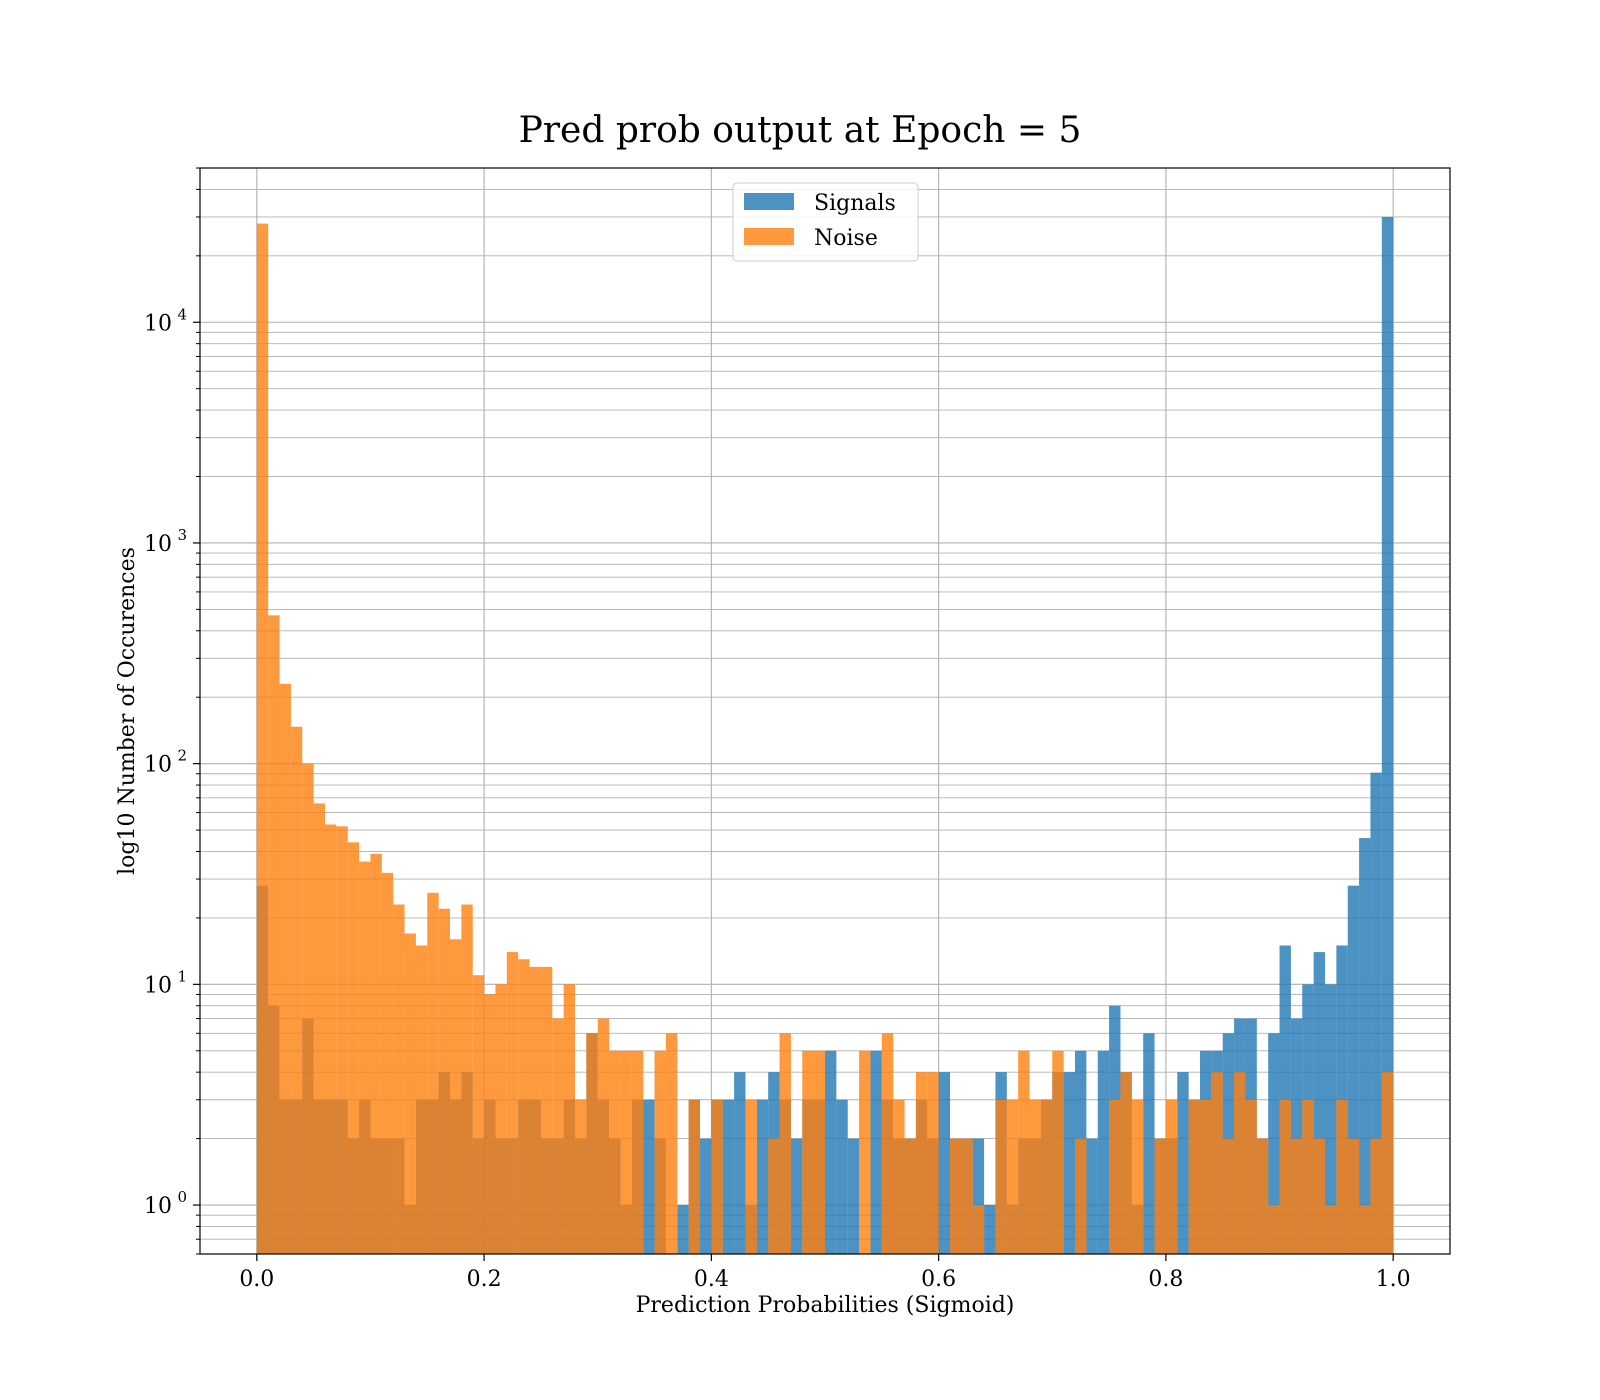  What do you see at coordinates (256, 1279) in the screenshot?
I see `x-tick-label: 0.0` at bounding box center [256, 1279].